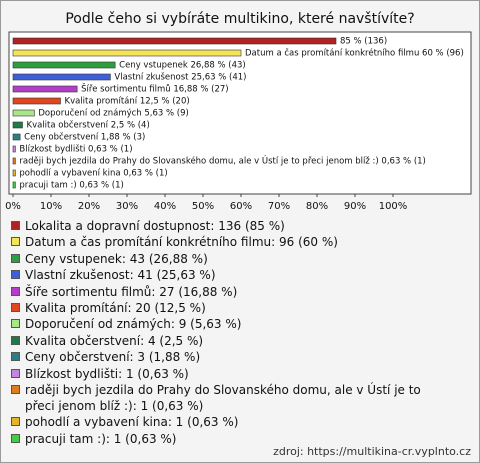 Image resolution: width=480 pixels, height=463 pixels. What do you see at coordinates (107, 373) in the screenshot?
I see `legend-label: Blízkost bydlišti: 1 (0,63 %)` at bounding box center [107, 373].